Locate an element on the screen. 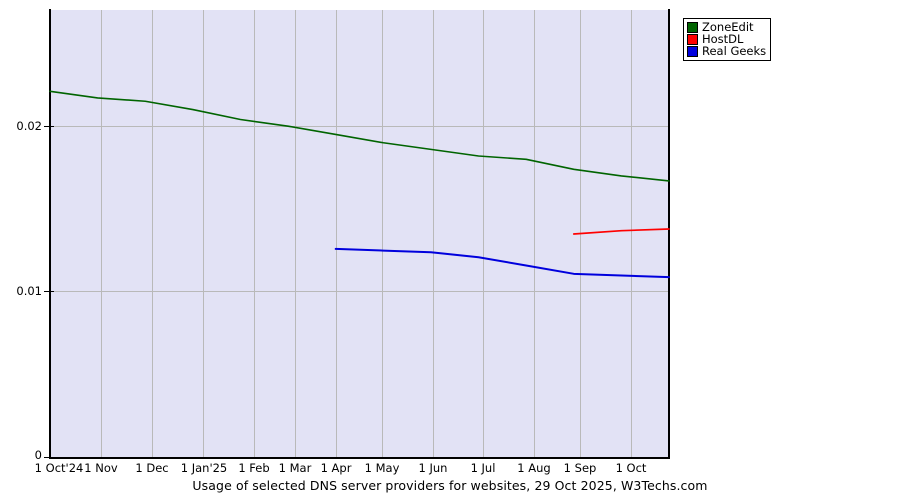  x-axis-label-6: 1 Apr is located at coordinates (336, 468).